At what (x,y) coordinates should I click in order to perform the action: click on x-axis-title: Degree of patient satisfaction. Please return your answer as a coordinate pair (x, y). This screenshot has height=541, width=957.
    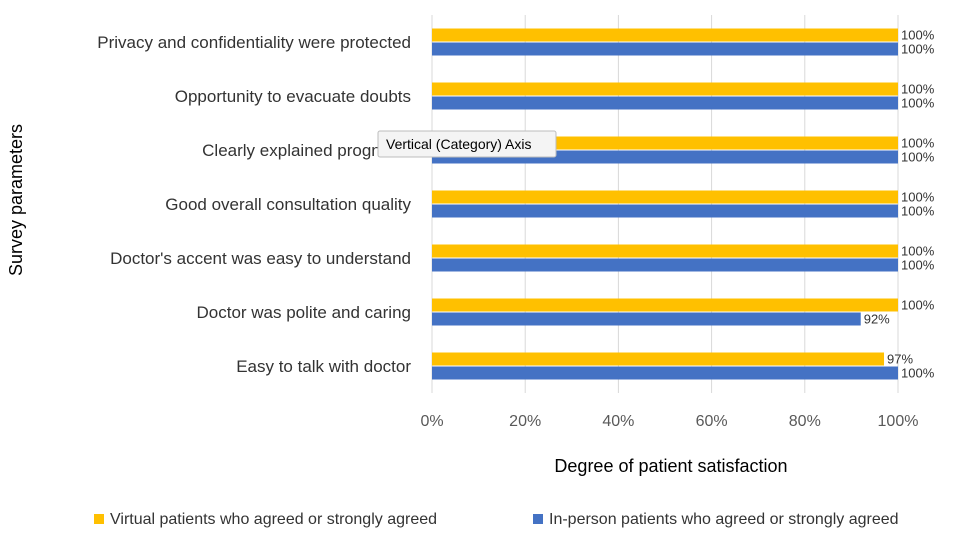
    Looking at the image, I should click on (670, 466).